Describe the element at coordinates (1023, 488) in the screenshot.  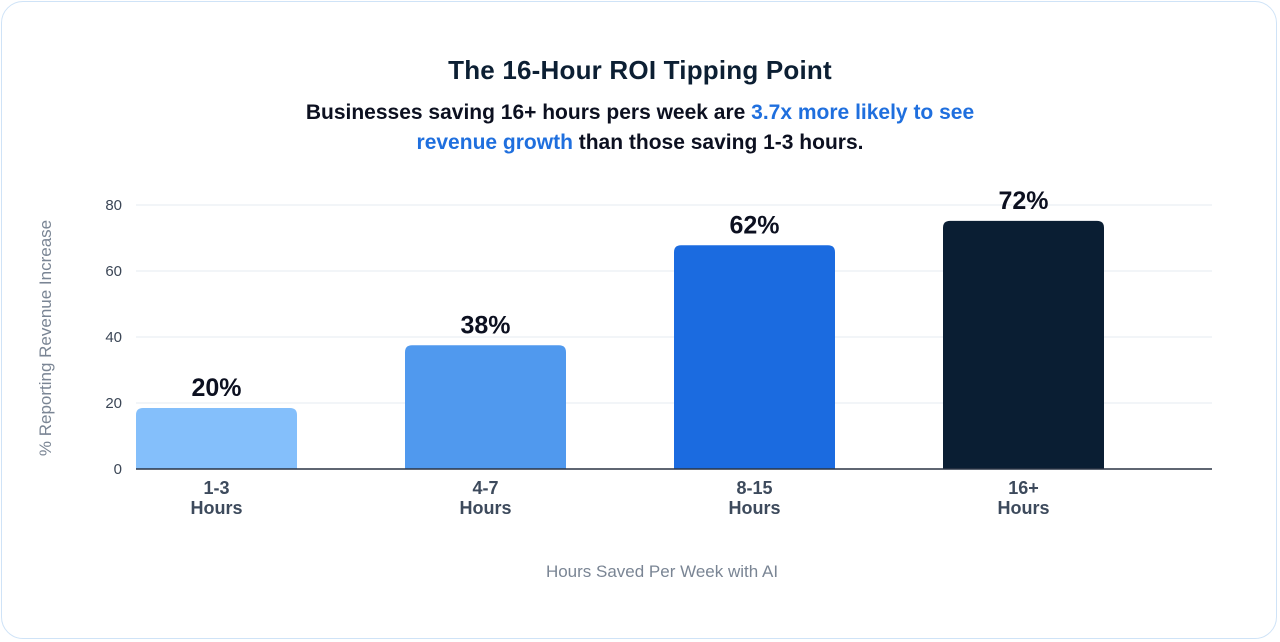
I see `x-tick-label: 16+` at that location.